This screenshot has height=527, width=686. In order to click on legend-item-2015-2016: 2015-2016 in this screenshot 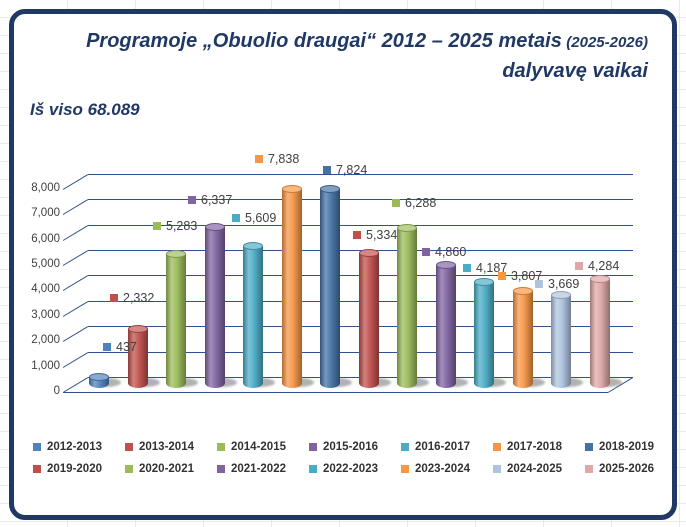, I will do `click(343, 447)`.